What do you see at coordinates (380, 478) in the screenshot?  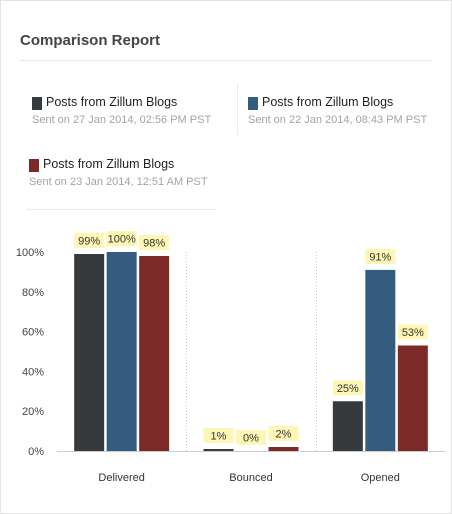 I see `x-category-label: Opened` at bounding box center [380, 478].